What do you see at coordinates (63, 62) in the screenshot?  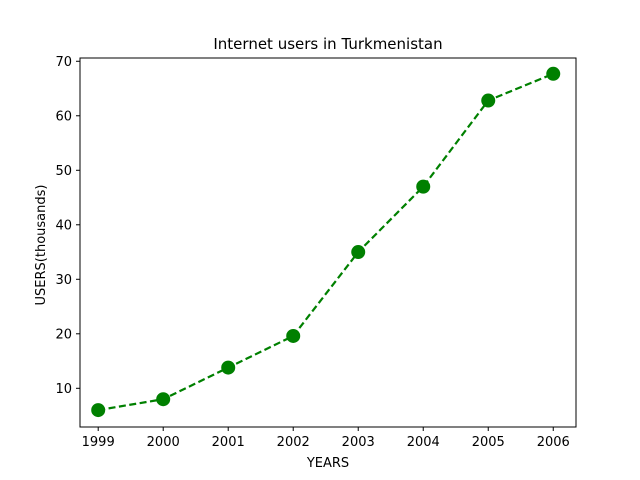 I see `y-tick-label: 70` at bounding box center [63, 62].